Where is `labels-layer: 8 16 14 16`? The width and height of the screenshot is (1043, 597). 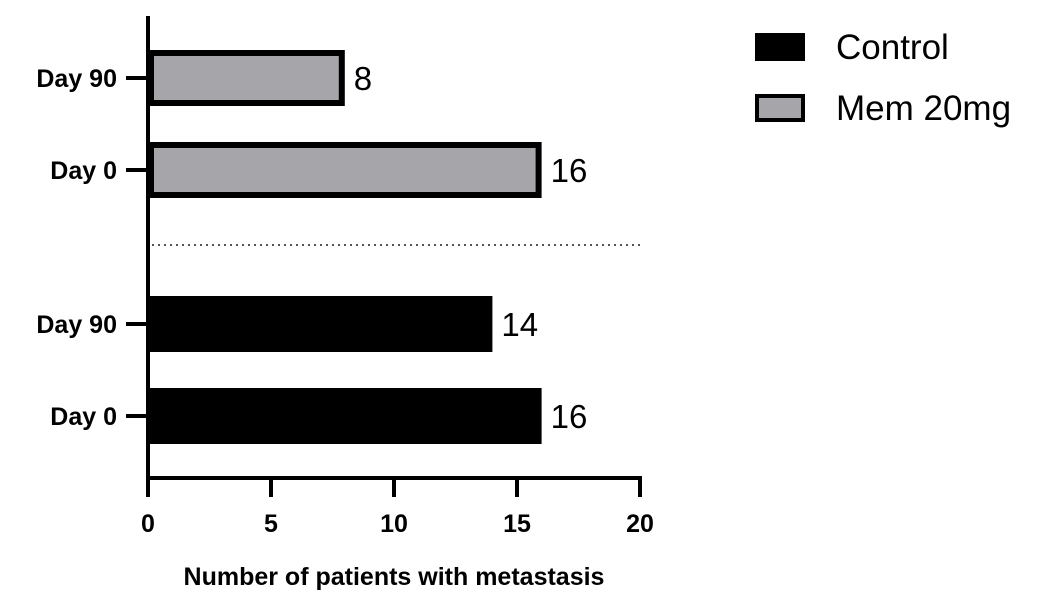
labels-layer: 8 16 14 16 is located at coordinates (471, 247).